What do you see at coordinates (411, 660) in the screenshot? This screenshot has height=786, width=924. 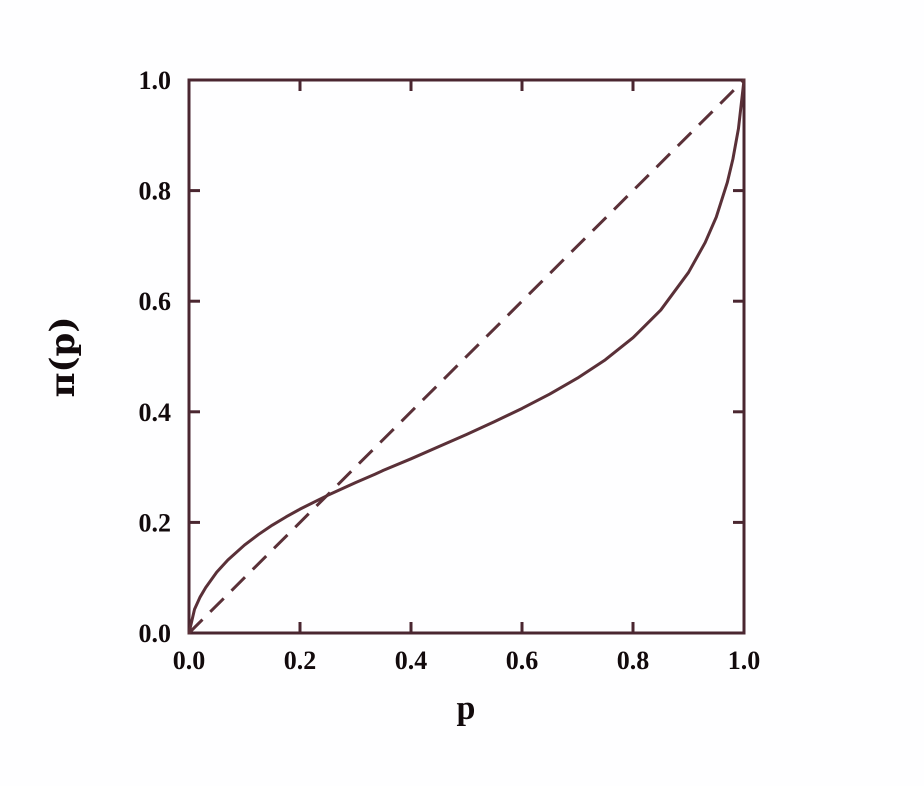 I see `x-tick-label: 0.4` at bounding box center [411, 660].